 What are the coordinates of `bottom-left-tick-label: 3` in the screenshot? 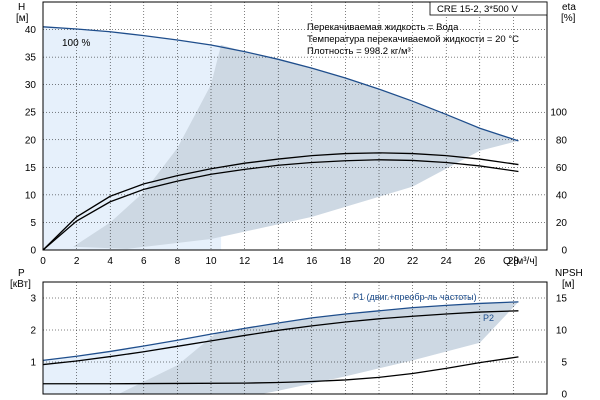 It's located at (33, 299).